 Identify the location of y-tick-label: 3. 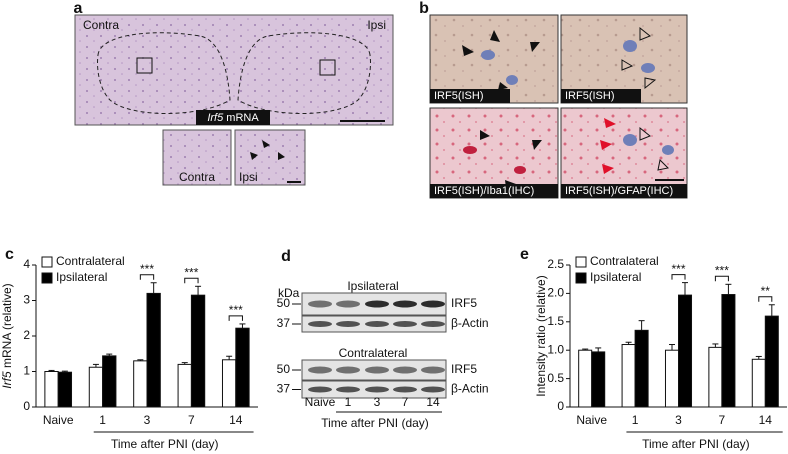
(26, 300).